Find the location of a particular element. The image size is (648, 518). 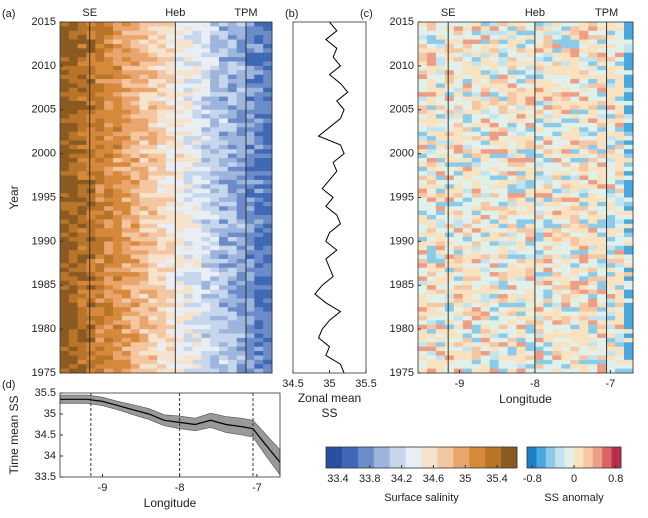

confidence-band is located at coordinates (170, 435).